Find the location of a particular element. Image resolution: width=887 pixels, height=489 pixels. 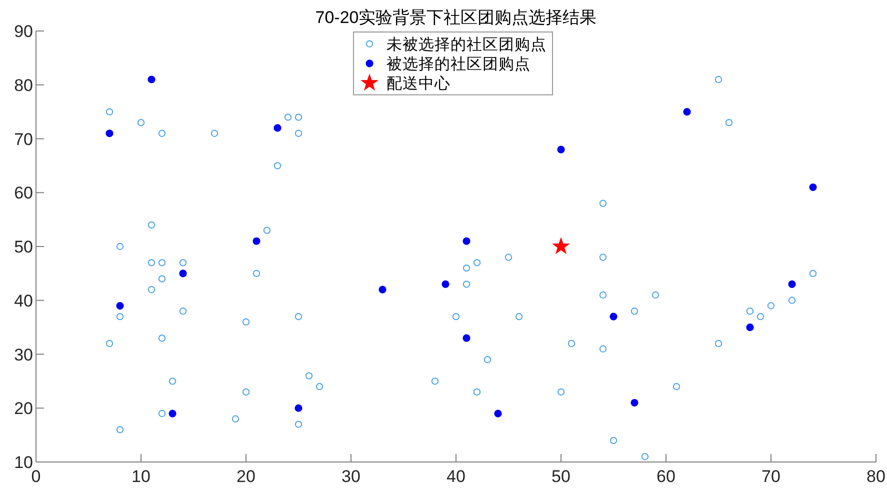

y-tick-label: 90 is located at coordinates (23, 31).